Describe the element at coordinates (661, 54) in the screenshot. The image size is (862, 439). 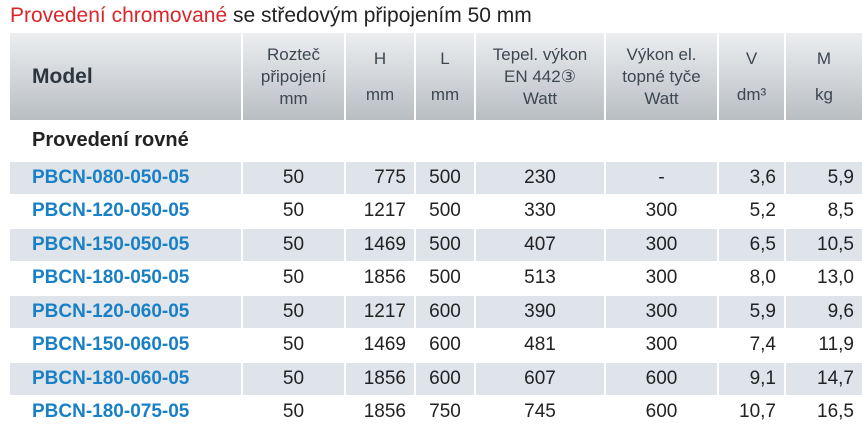
I see `header-text: Výkon el.` at that location.